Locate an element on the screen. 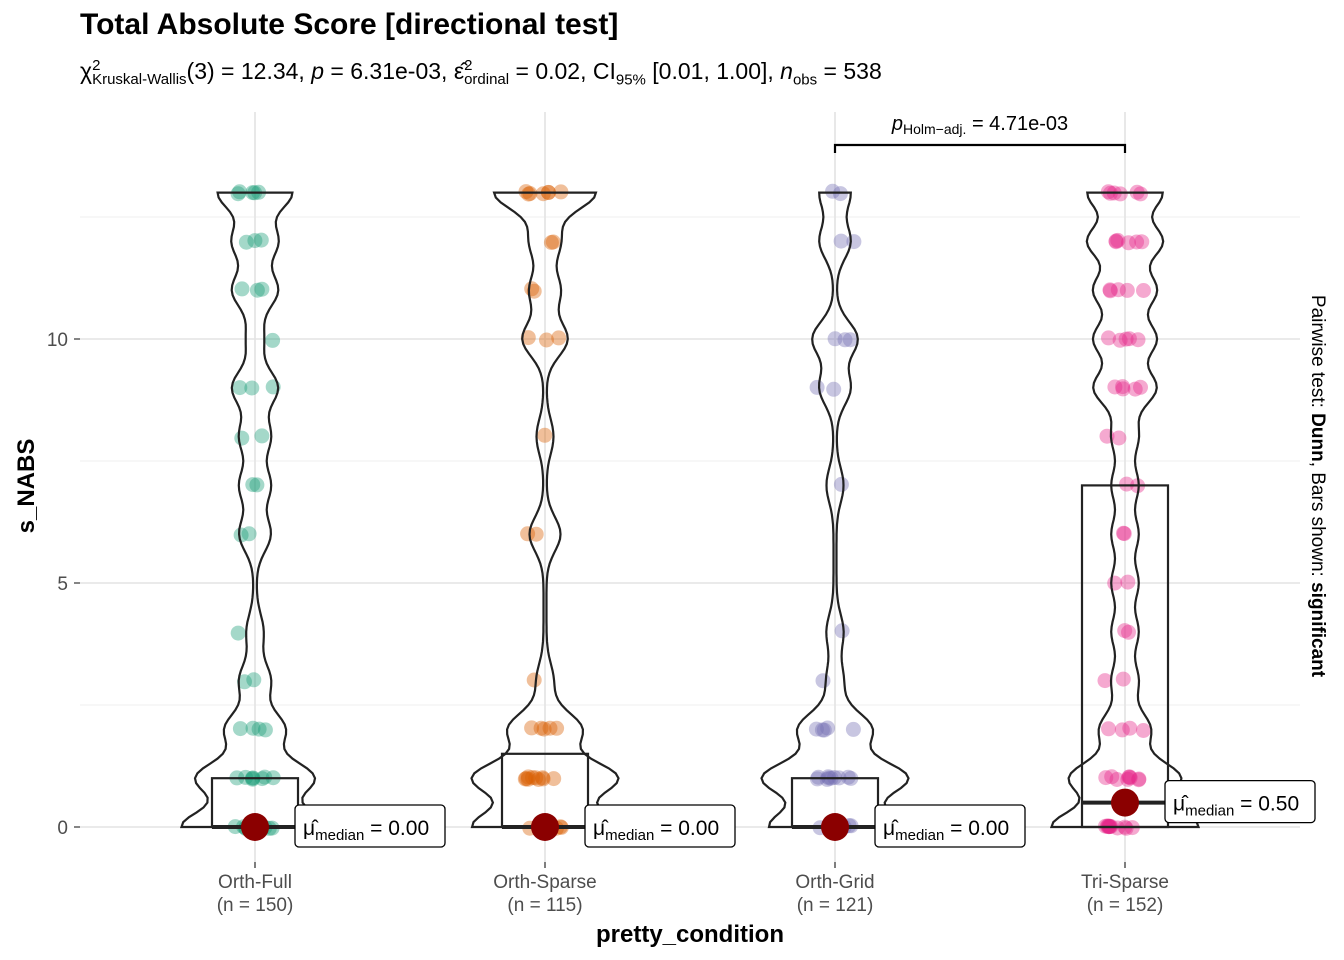  n-label: n is located at coordinates (786, 71).